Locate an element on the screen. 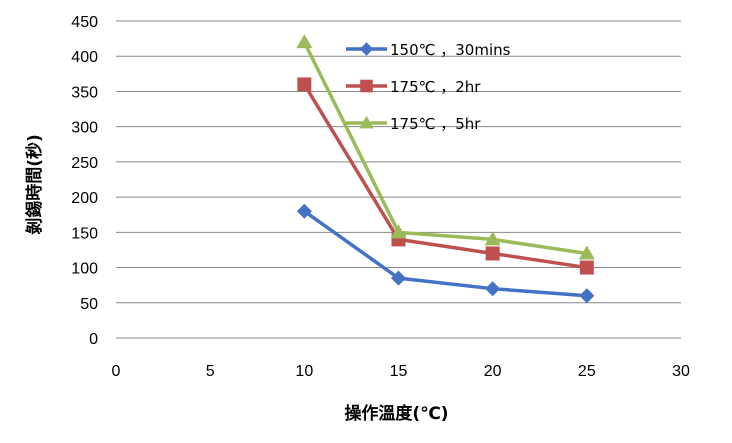  y-tick-label: 250 is located at coordinates (84, 163).